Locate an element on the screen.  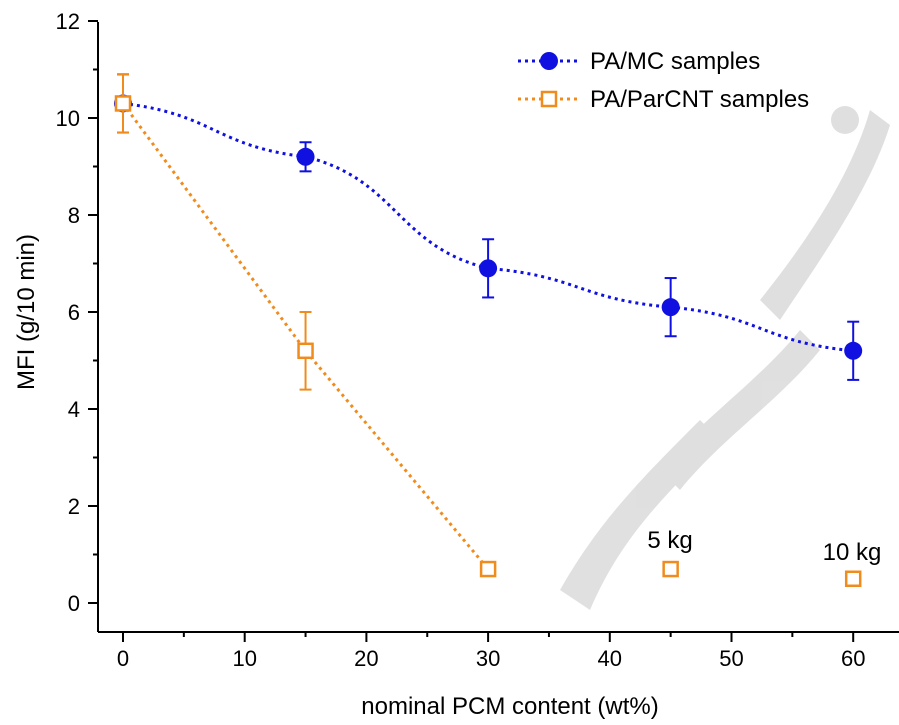
x-tick-label: 30 is located at coordinates (488, 658).